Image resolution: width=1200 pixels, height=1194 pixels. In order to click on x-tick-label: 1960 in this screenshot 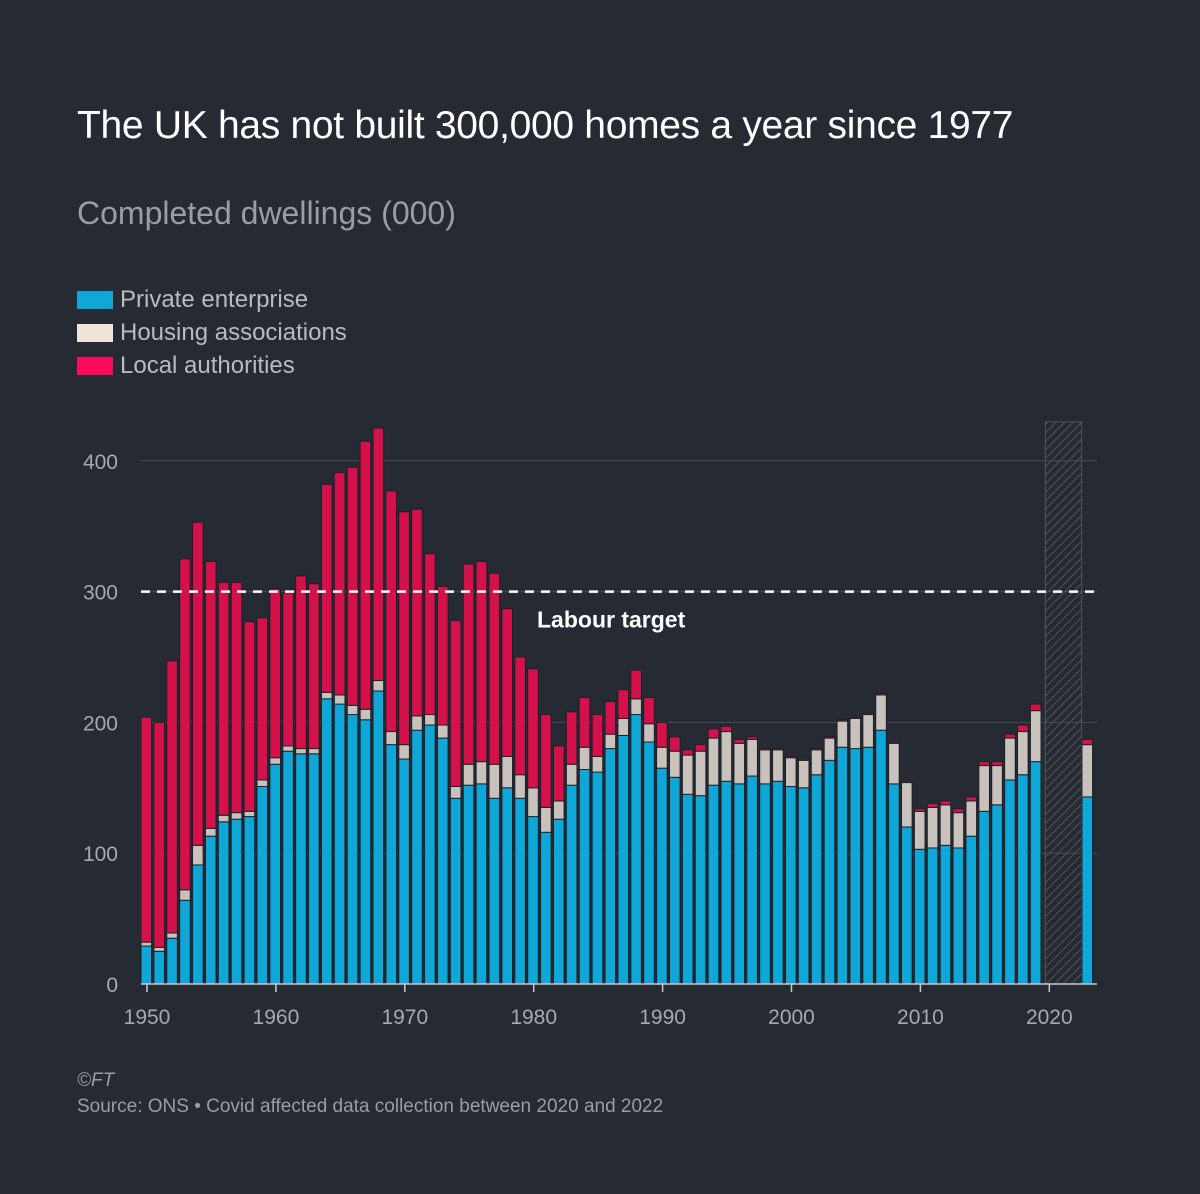, I will do `click(276, 1017)`.